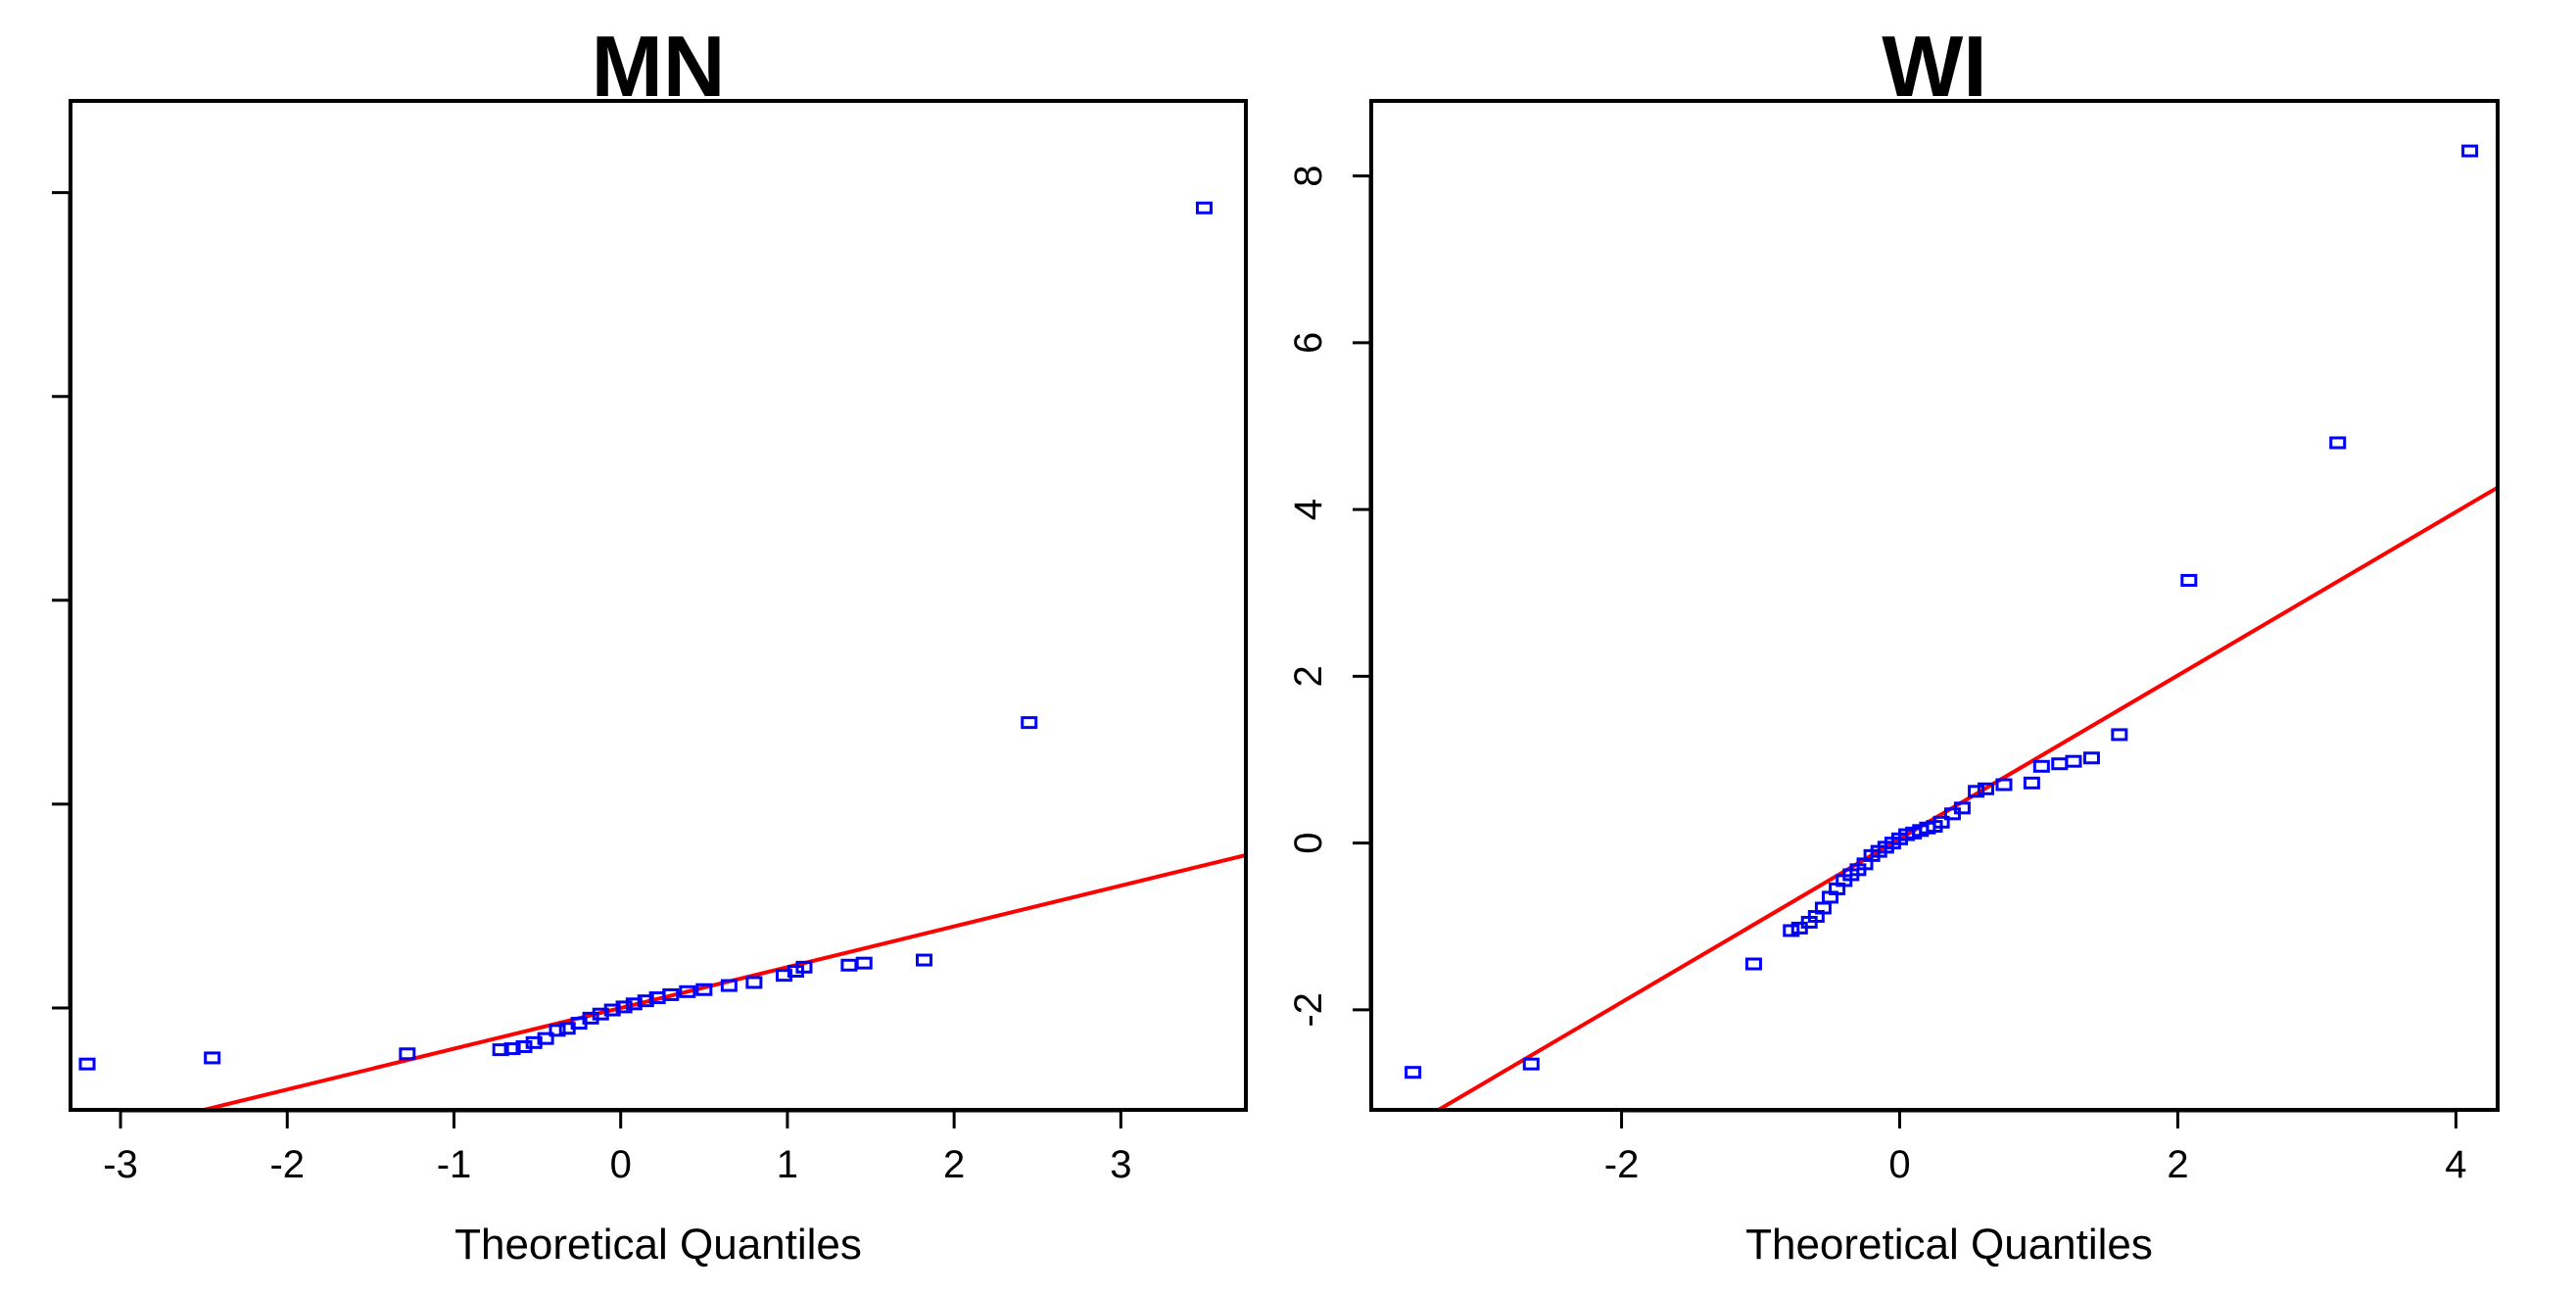  What do you see at coordinates (2455, 1164) in the screenshot?
I see `x-tick-label: 4` at bounding box center [2455, 1164].